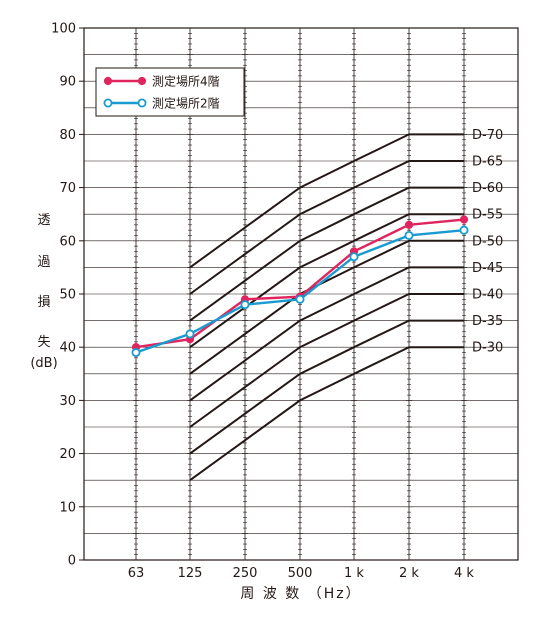 This screenshot has height=627, width=550. I want to click on y-tick-label: 0, so click(72, 561).